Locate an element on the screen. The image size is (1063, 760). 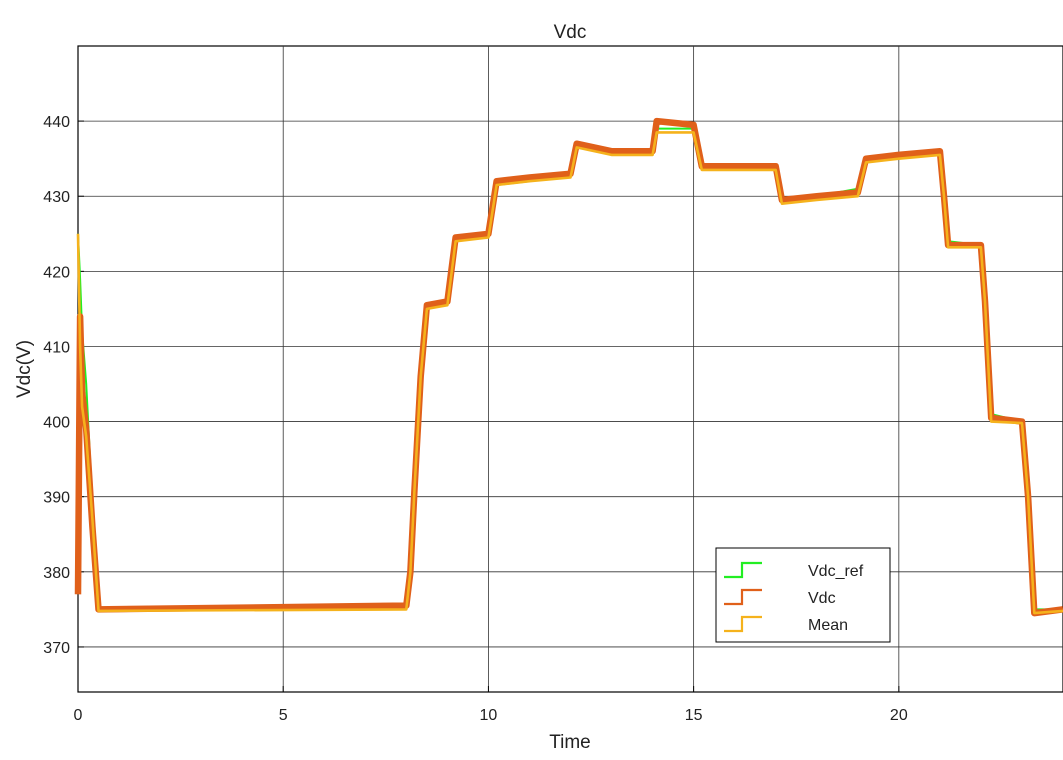
x-tick-label: 0 is located at coordinates (78, 715).